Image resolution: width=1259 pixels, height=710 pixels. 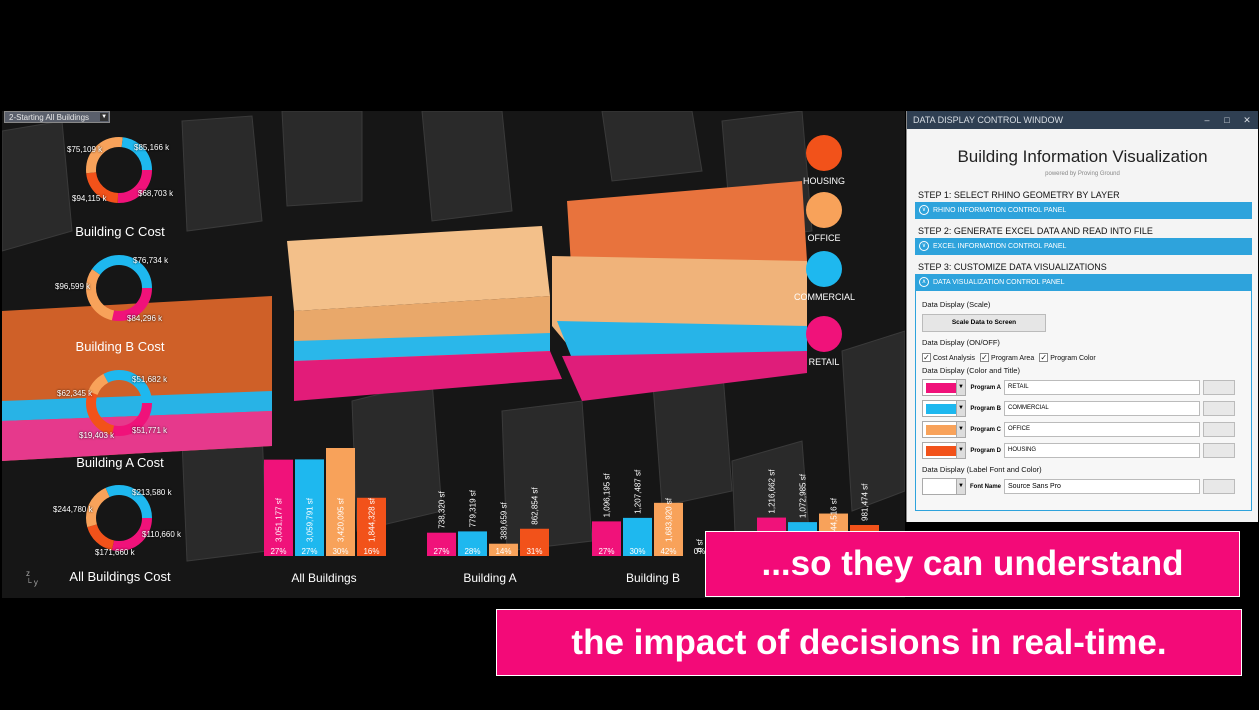 I want to click on bar-group-label: All Buildings, so click(x=324, y=578).